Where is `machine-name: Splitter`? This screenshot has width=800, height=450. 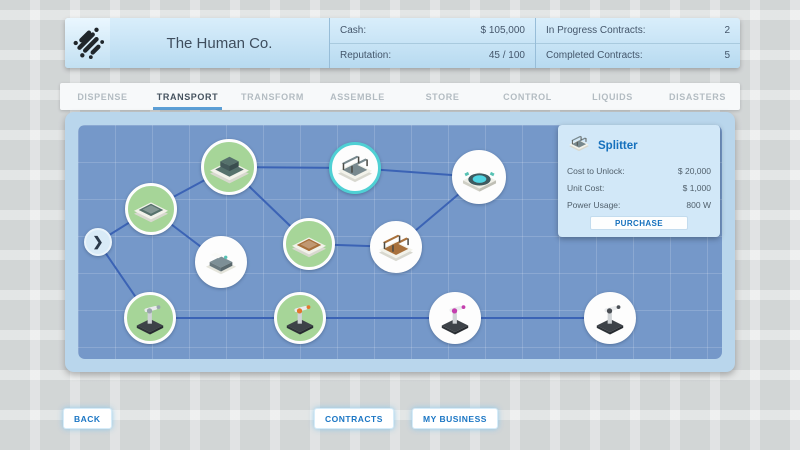
machine-name: Splitter is located at coordinates (618, 145).